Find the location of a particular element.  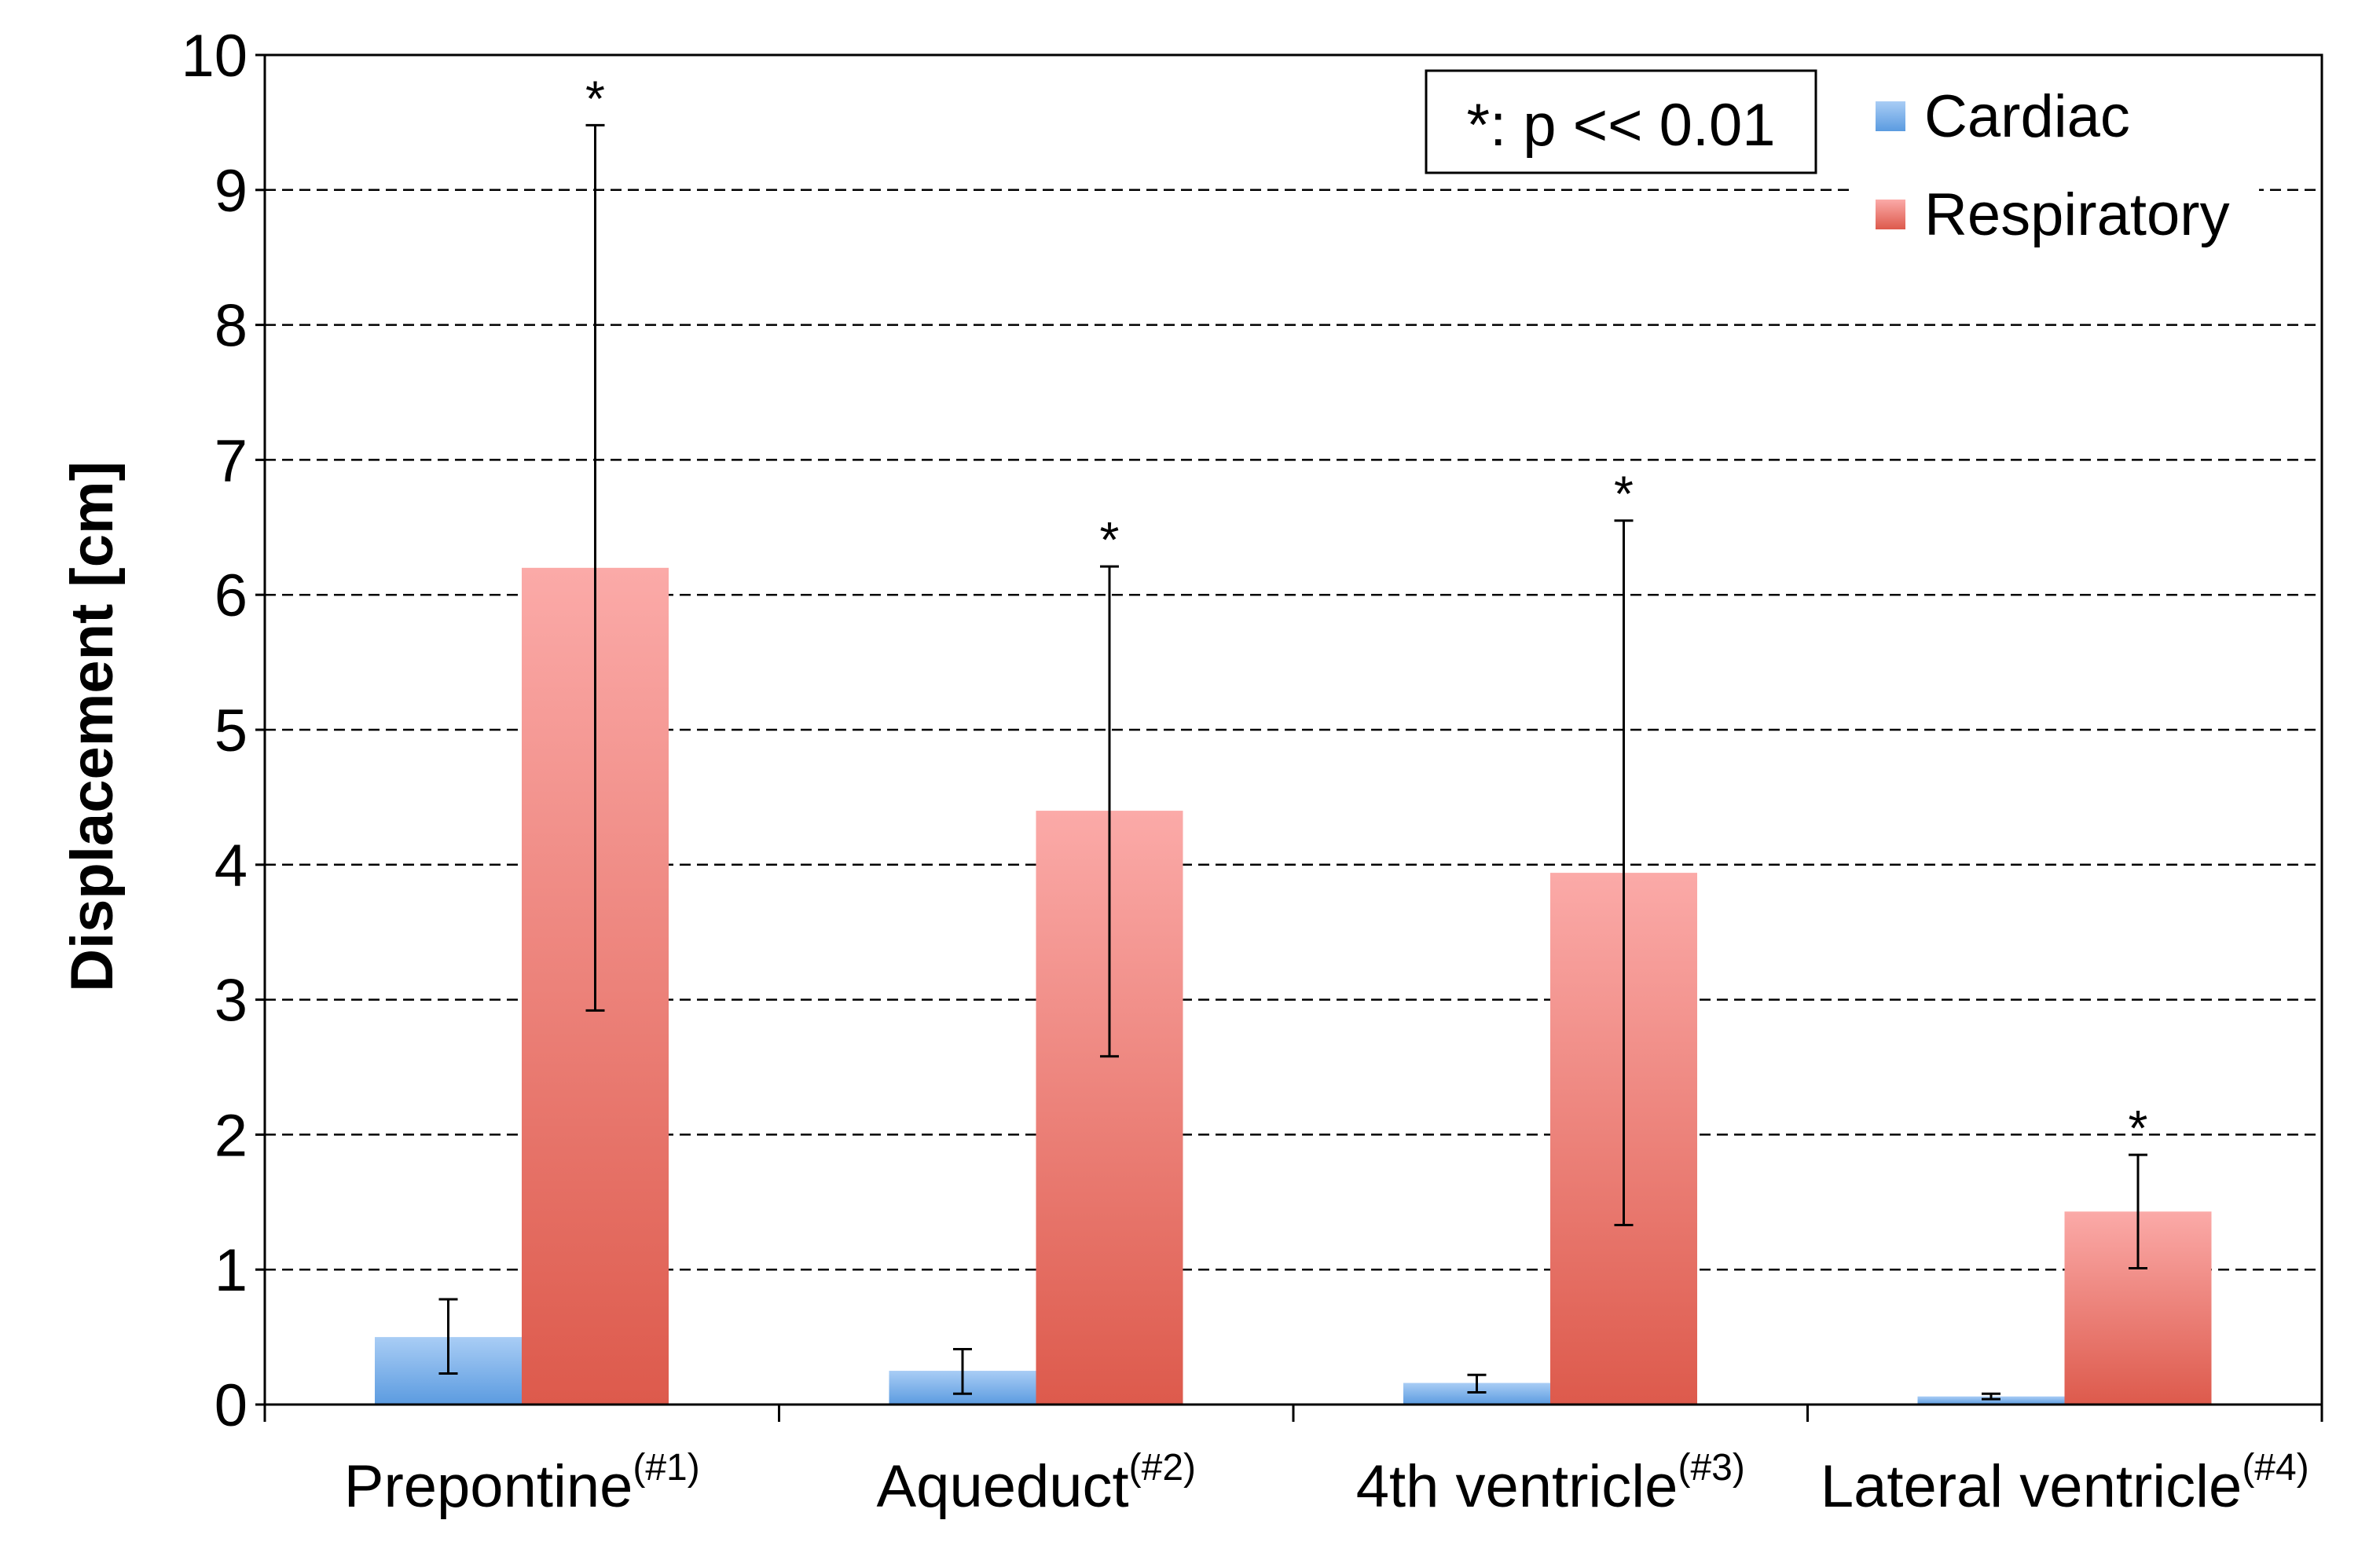

y-axis-label: Displacement [cm] is located at coordinates (92, 726).